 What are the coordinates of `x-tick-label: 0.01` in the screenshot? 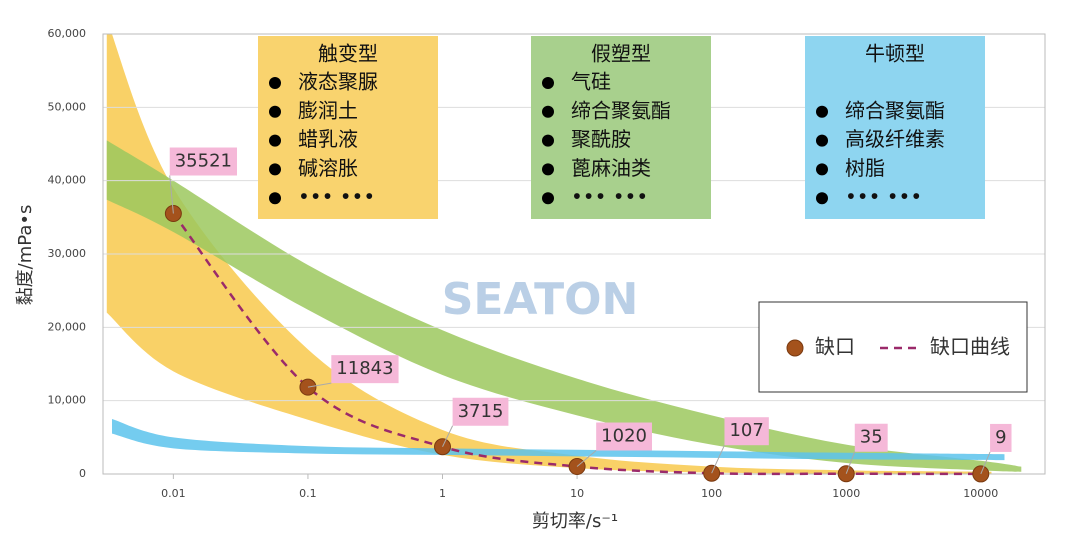 It's located at (173, 493).